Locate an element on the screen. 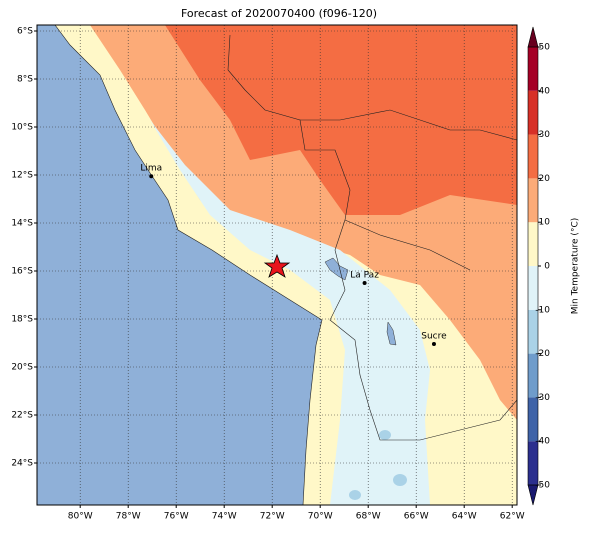 This screenshot has width=591, height=533. lat-tick-label: 8°S is located at coordinates (25, 80).